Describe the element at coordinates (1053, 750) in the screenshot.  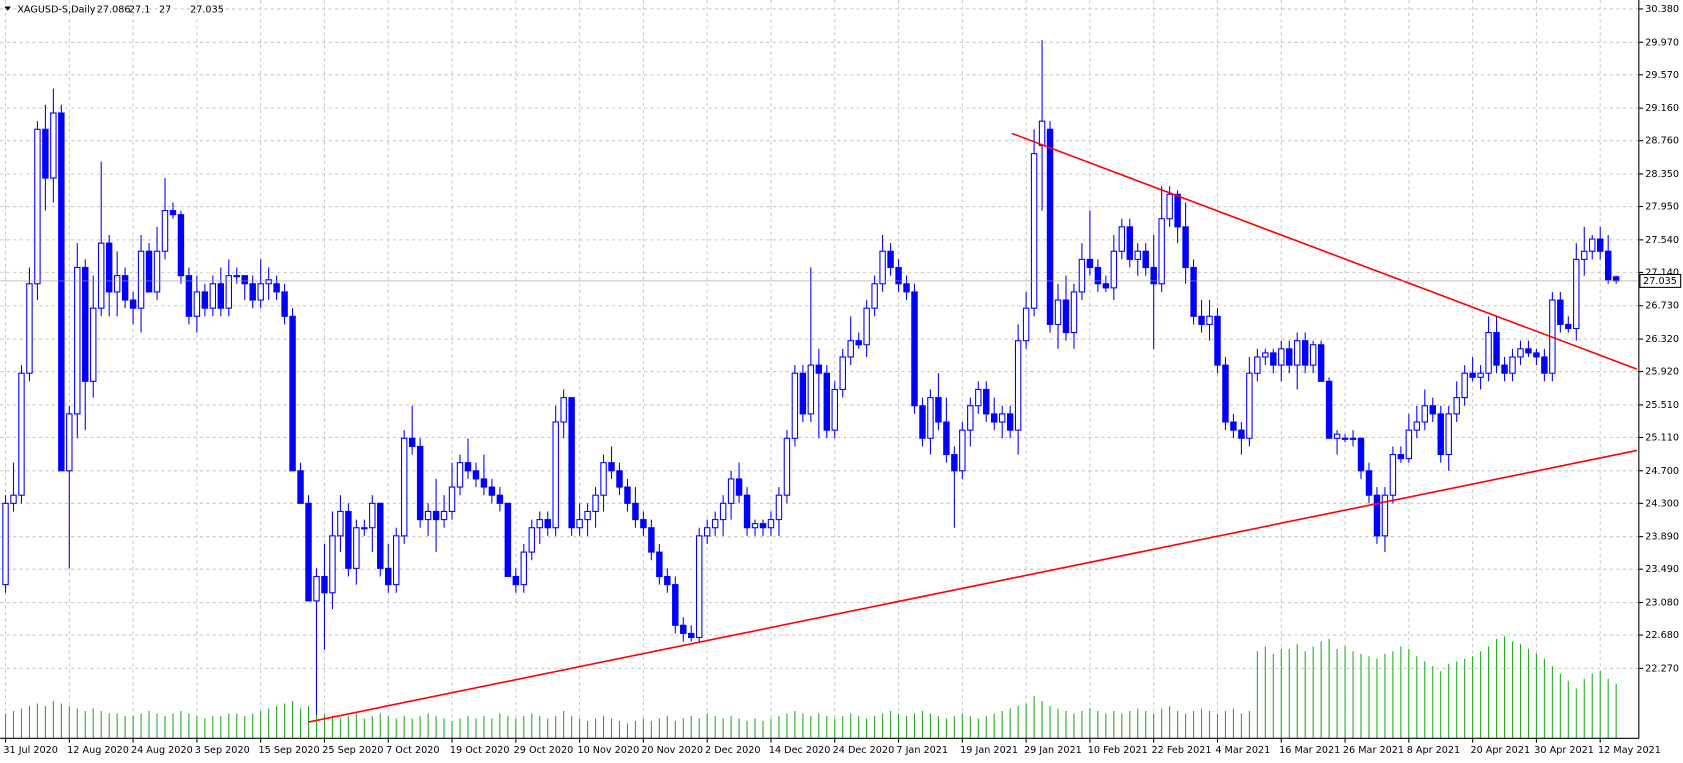
I see `x-tick-label: 29 Jan 2021` at that location.